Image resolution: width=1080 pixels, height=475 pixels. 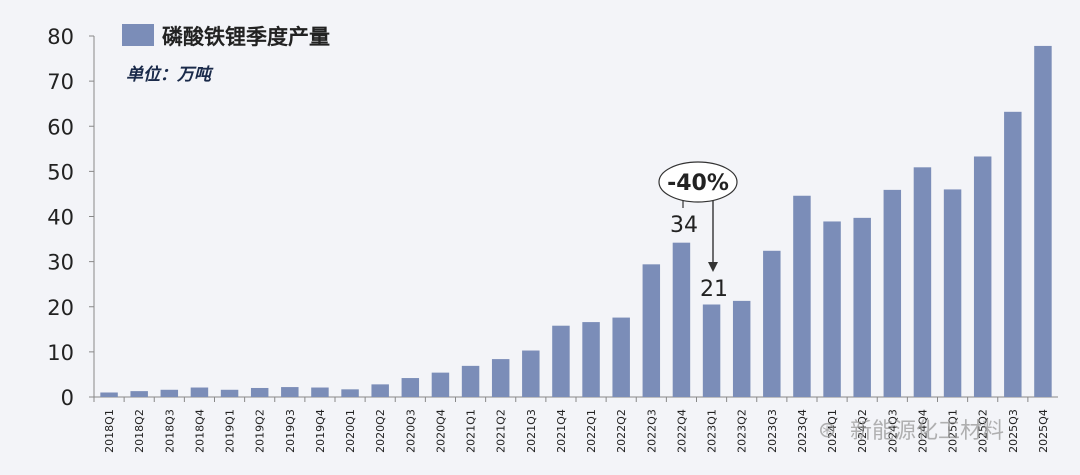 What do you see at coordinates (892, 293) in the screenshot?
I see `bar-2024Q3` at bounding box center [892, 293].